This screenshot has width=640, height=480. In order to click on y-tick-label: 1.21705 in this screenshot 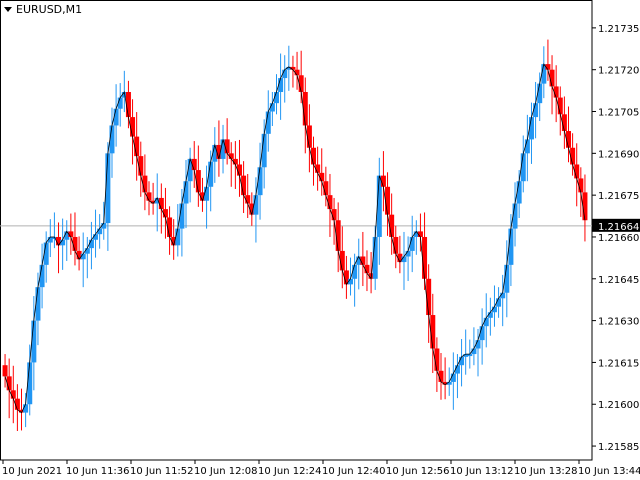, I will do `click(618, 113)`.